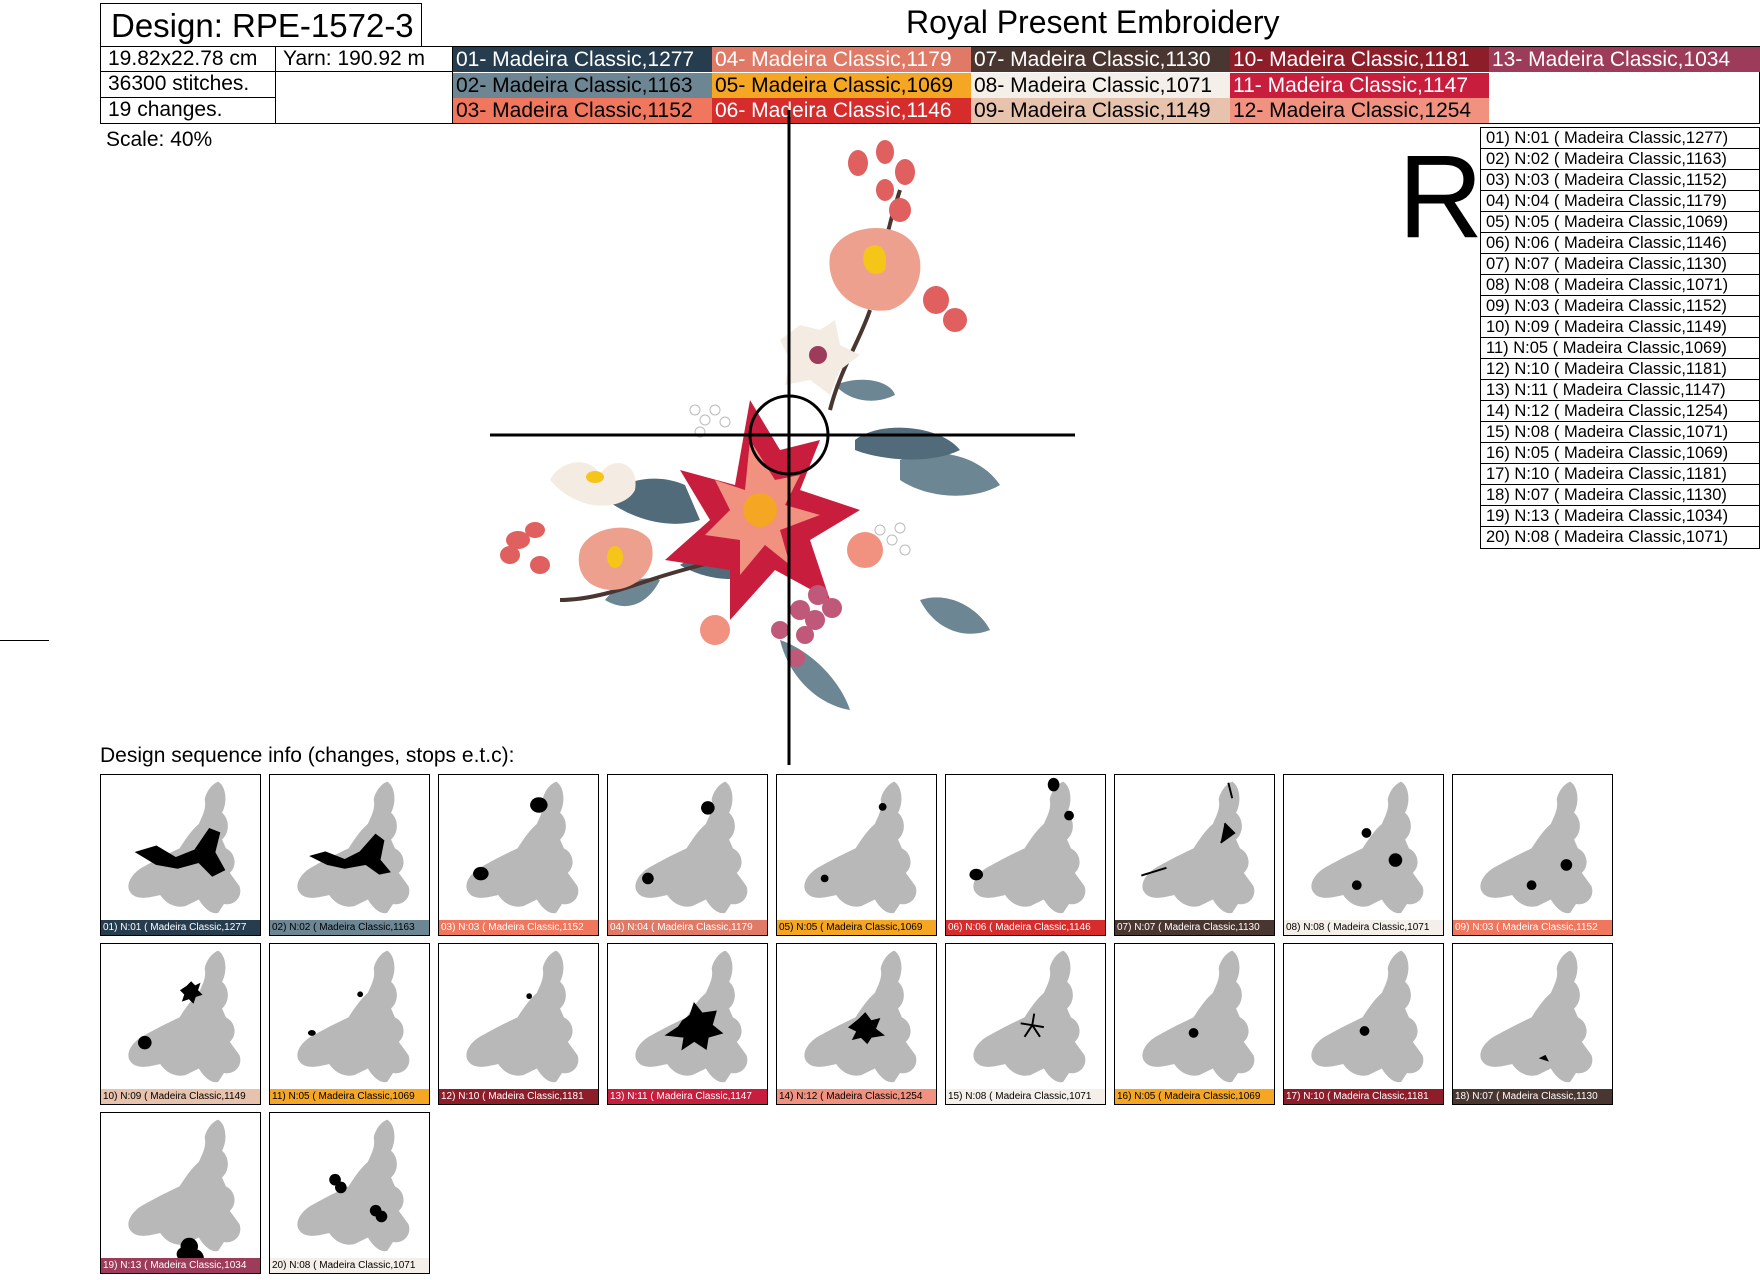  What do you see at coordinates (1620, 369) in the screenshot?
I see `sequence-row: 12) N:10 ( Madeira Classic,1181)` at bounding box center [1620, 369].